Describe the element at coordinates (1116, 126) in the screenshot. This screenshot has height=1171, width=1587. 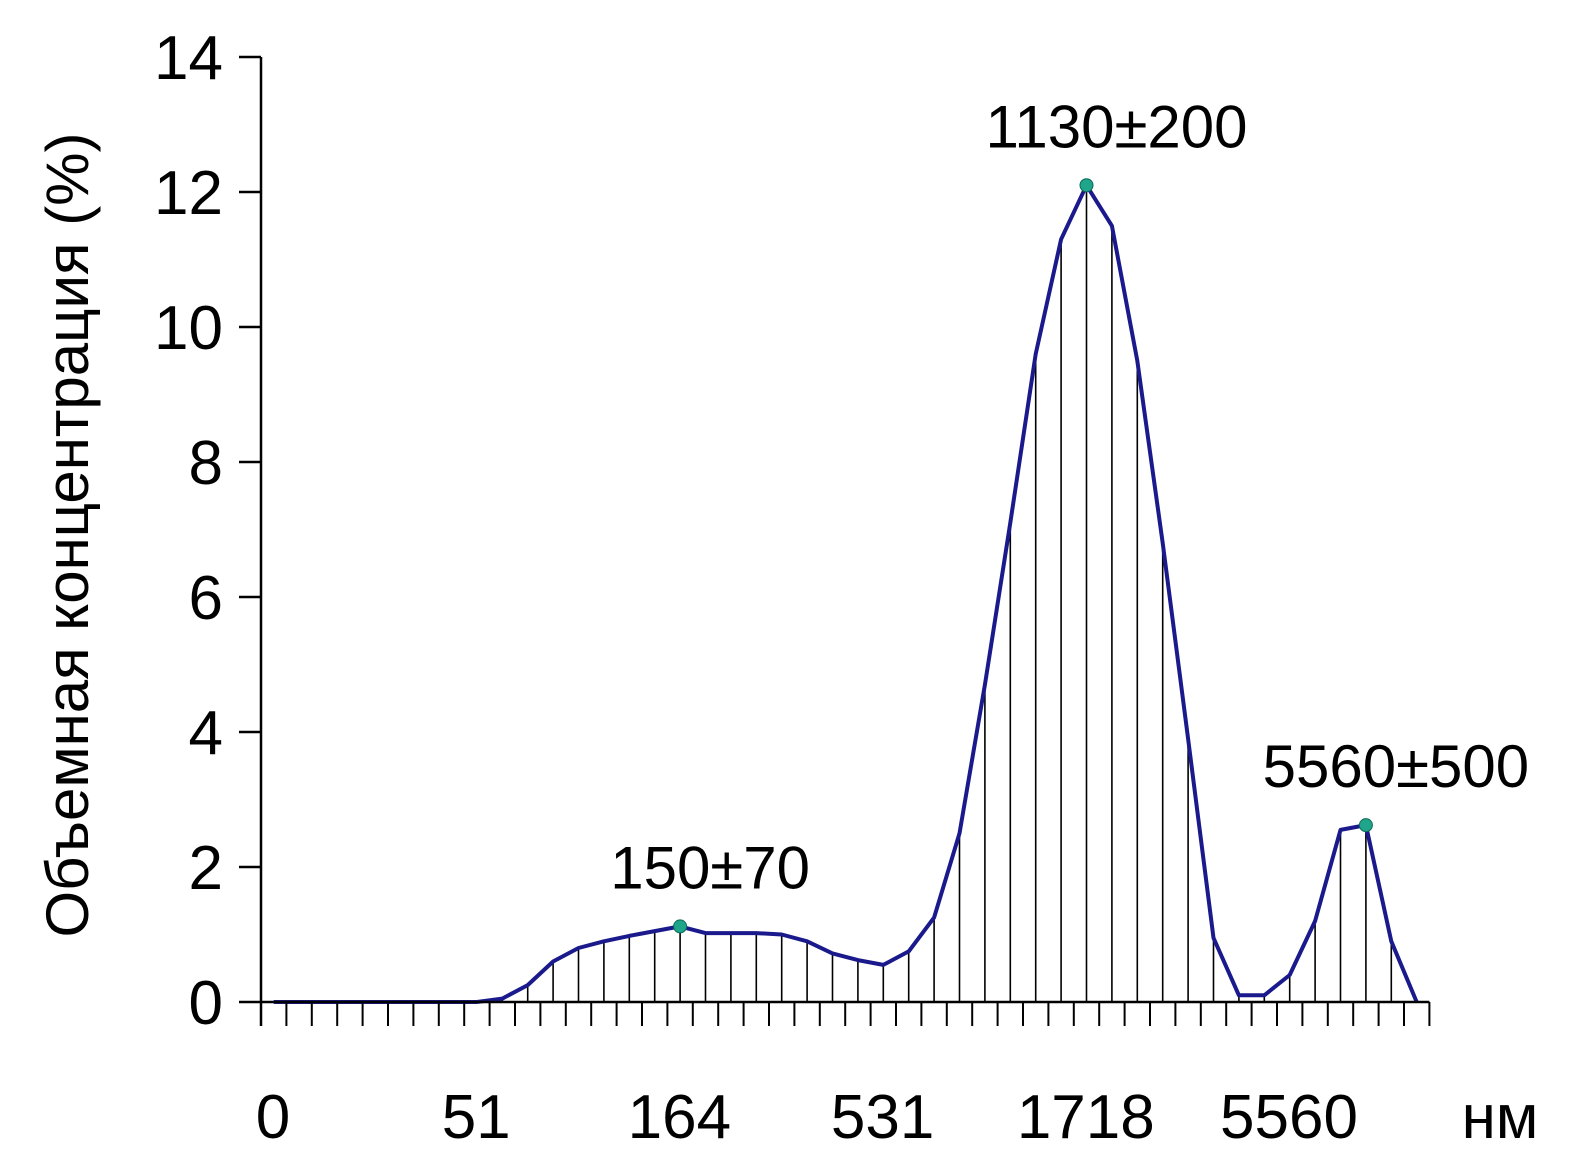
I see `peak-label: 1130±200` at that location.